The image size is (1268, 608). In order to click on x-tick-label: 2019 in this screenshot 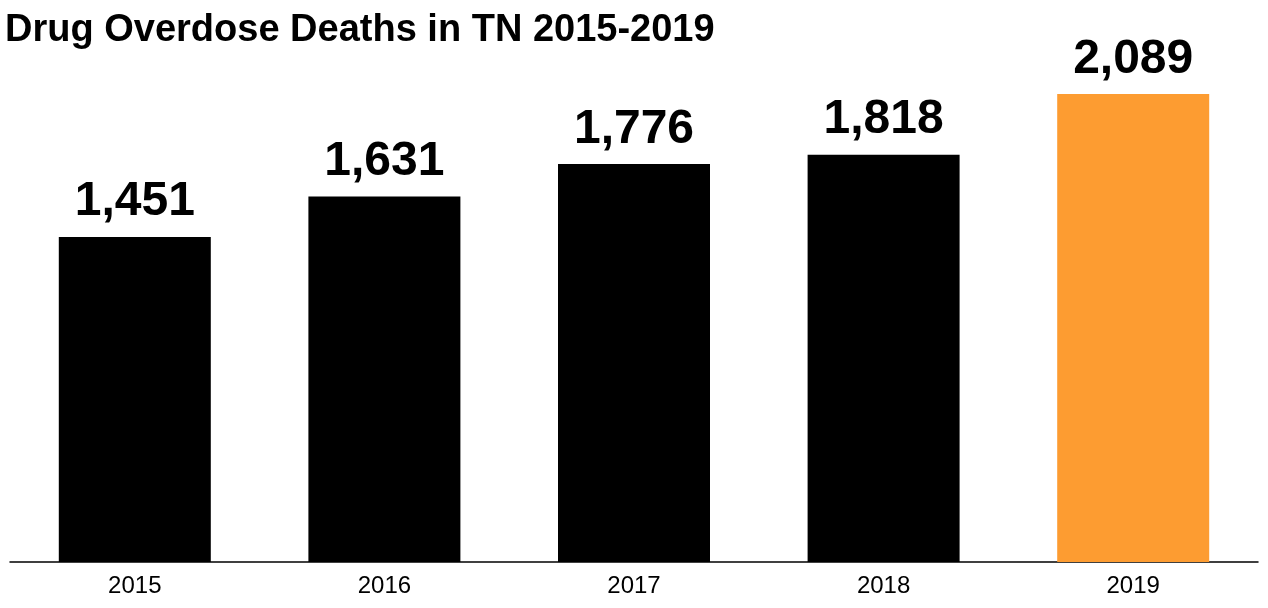, I will do `click(1133, 584)`.